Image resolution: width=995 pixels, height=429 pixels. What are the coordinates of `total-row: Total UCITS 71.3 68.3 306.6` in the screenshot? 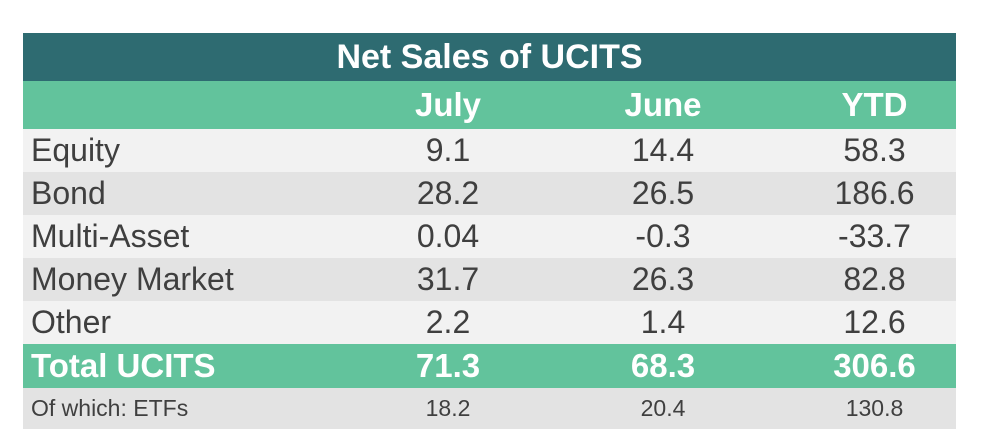 It's located at (489, 366).